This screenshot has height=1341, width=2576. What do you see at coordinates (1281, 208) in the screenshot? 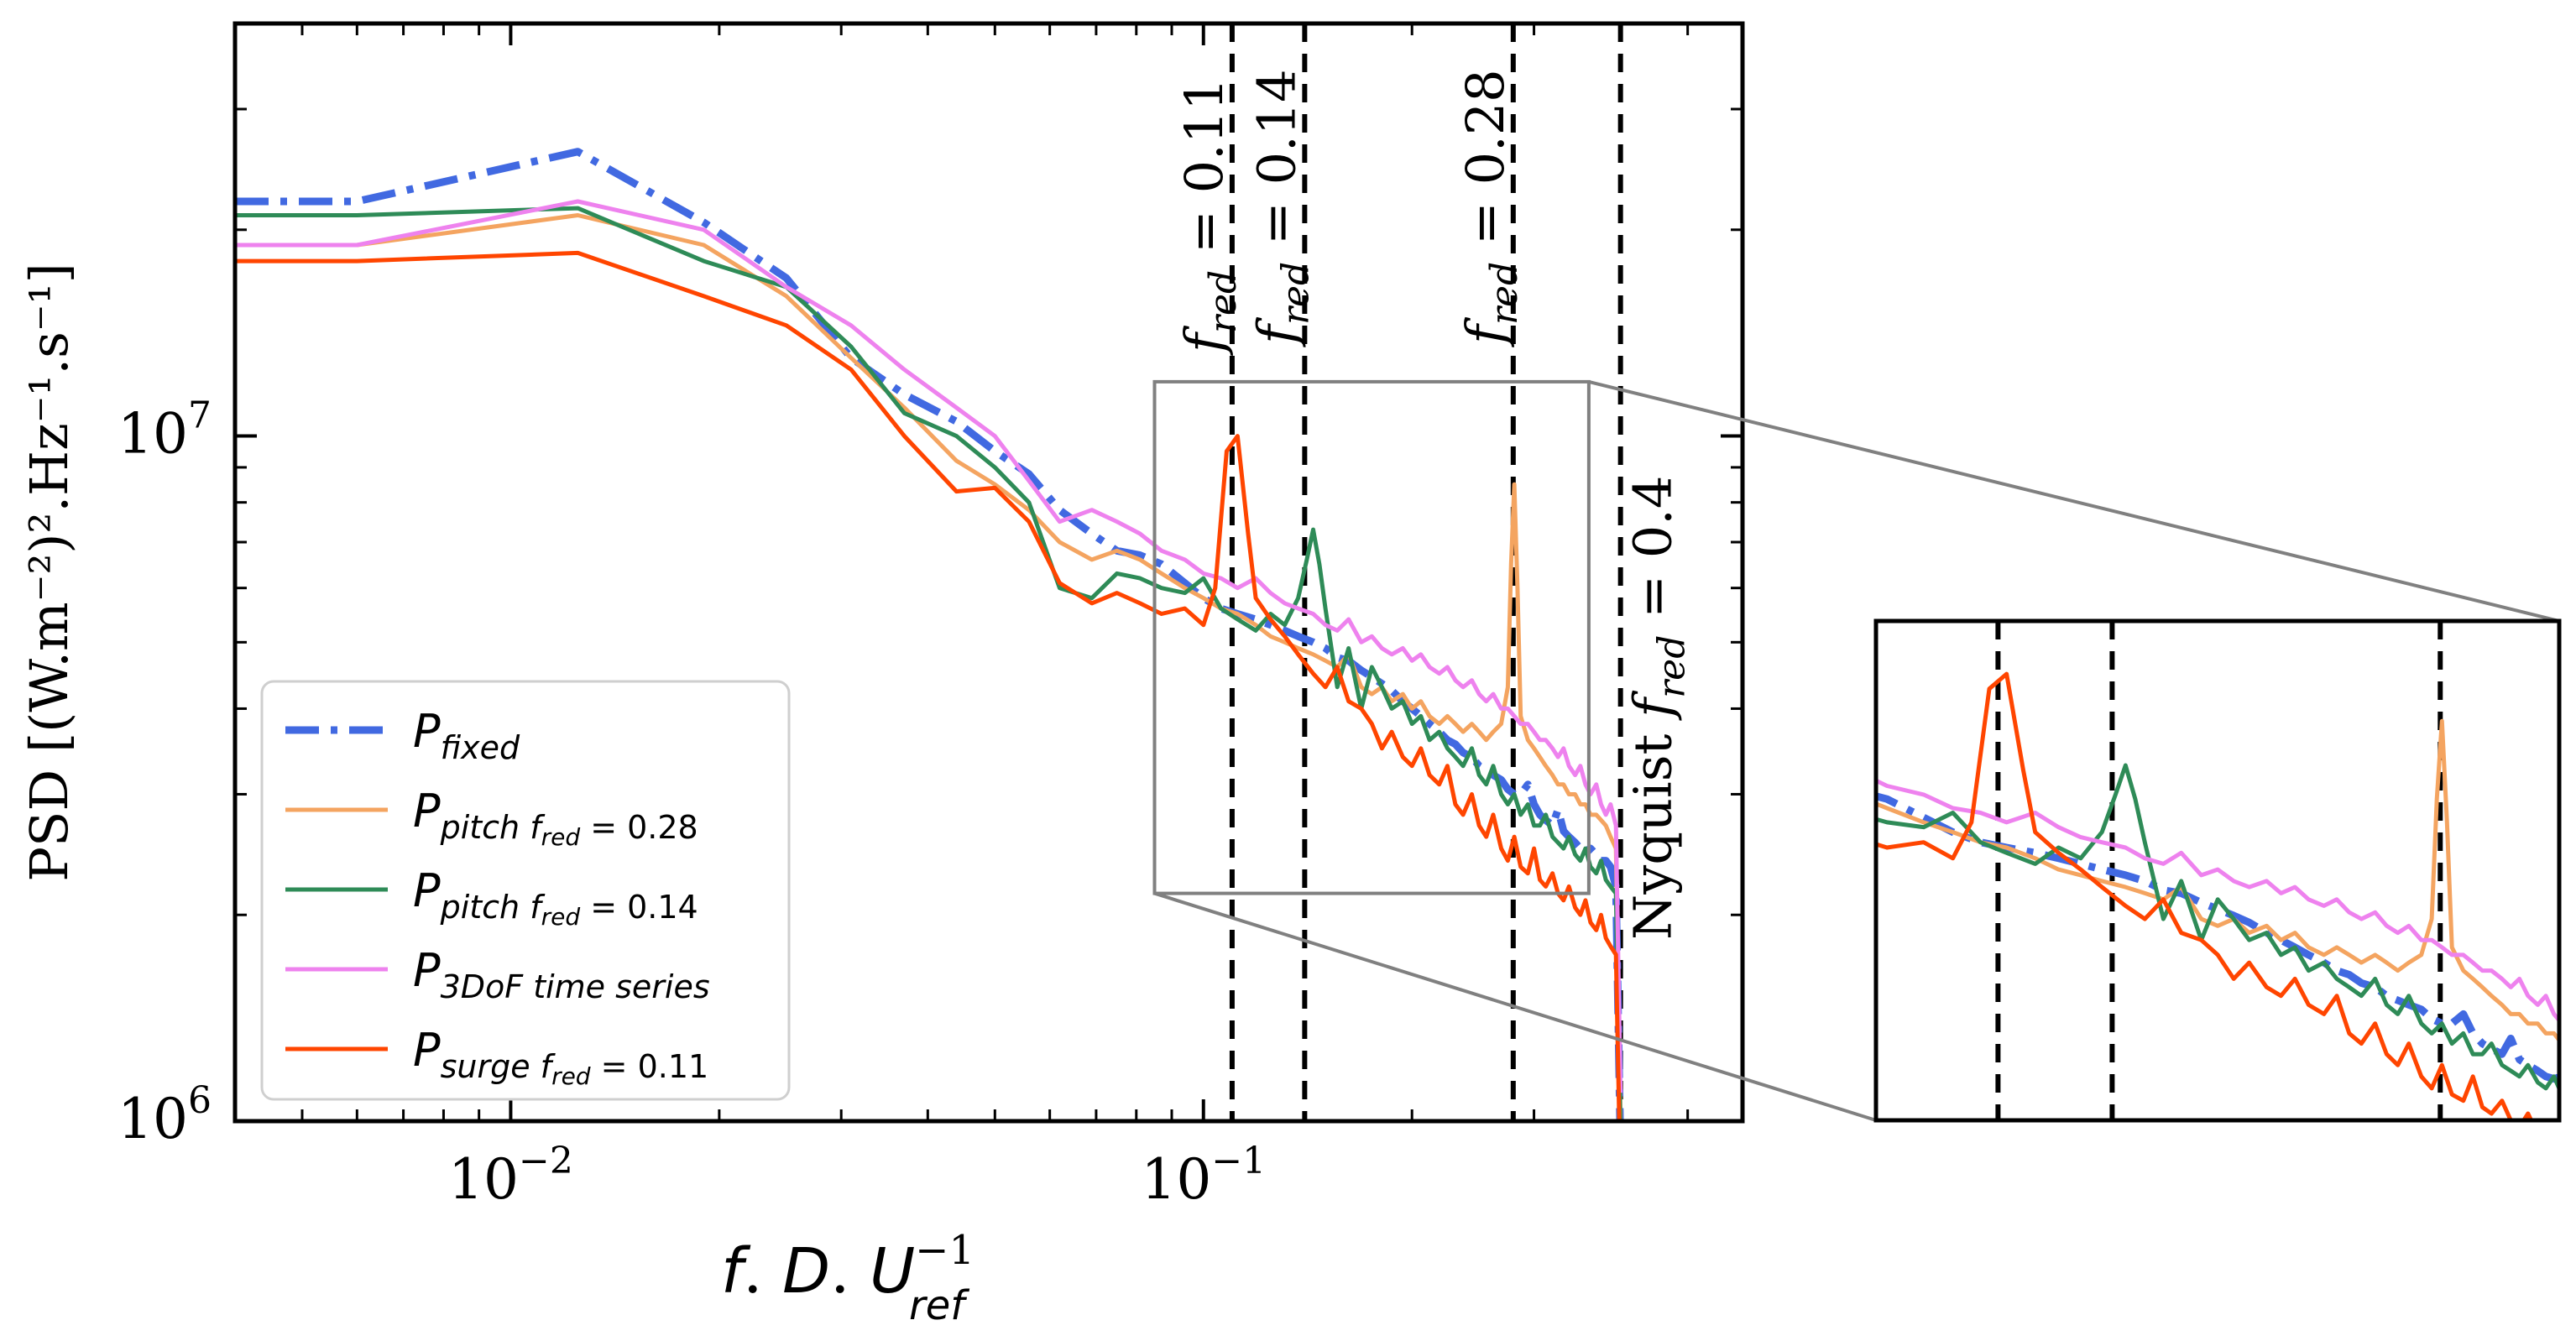
I see `reference-line-label: fred = 0.14` at bounding box center [1281, 208].